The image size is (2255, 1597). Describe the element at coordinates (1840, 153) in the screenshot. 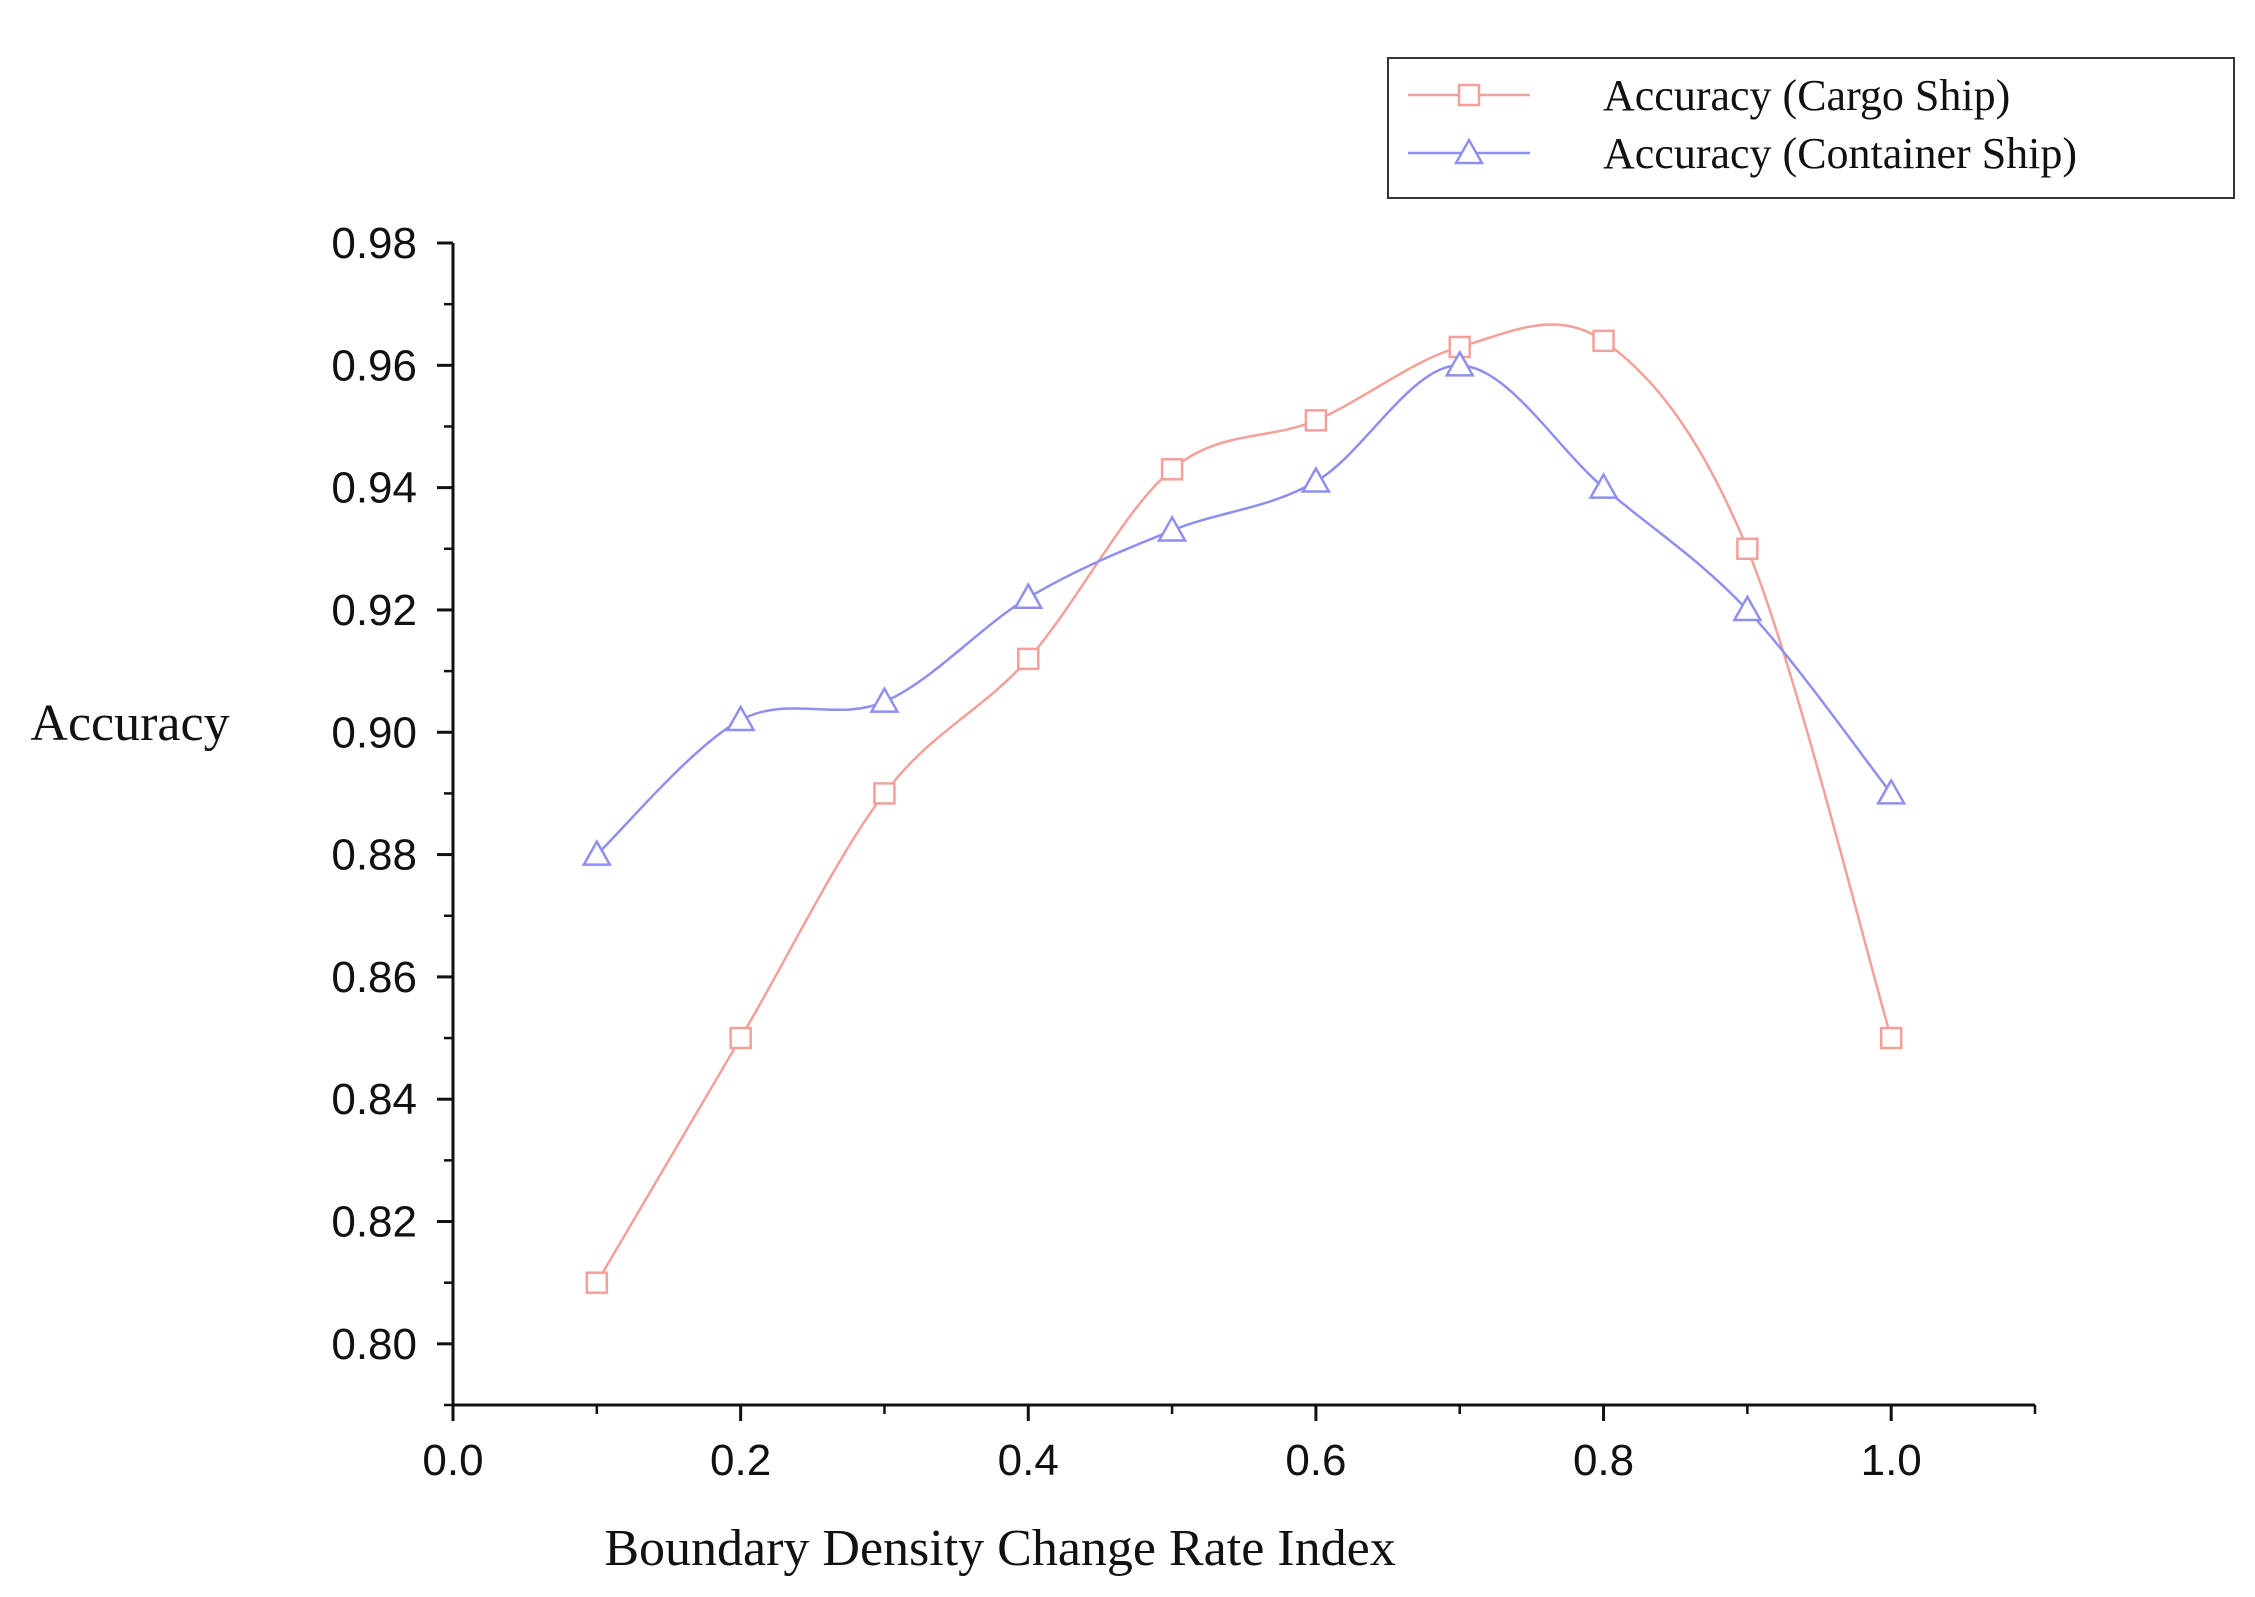

I see `legend-label-container-ship: Accuracy (Container Ship)` at that location.